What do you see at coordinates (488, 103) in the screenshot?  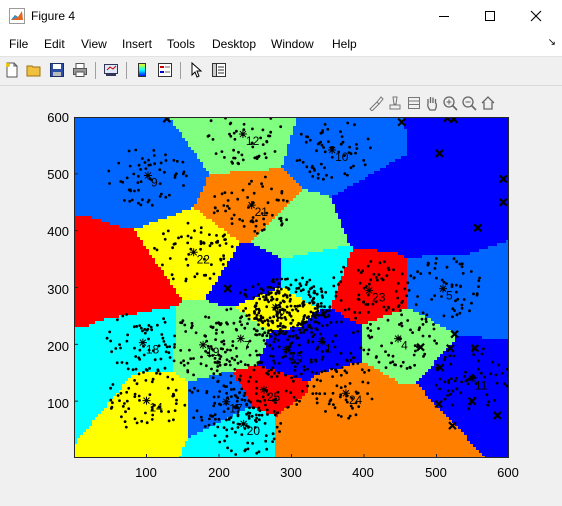 I see `home-tool` at bounding box center [488, 103].